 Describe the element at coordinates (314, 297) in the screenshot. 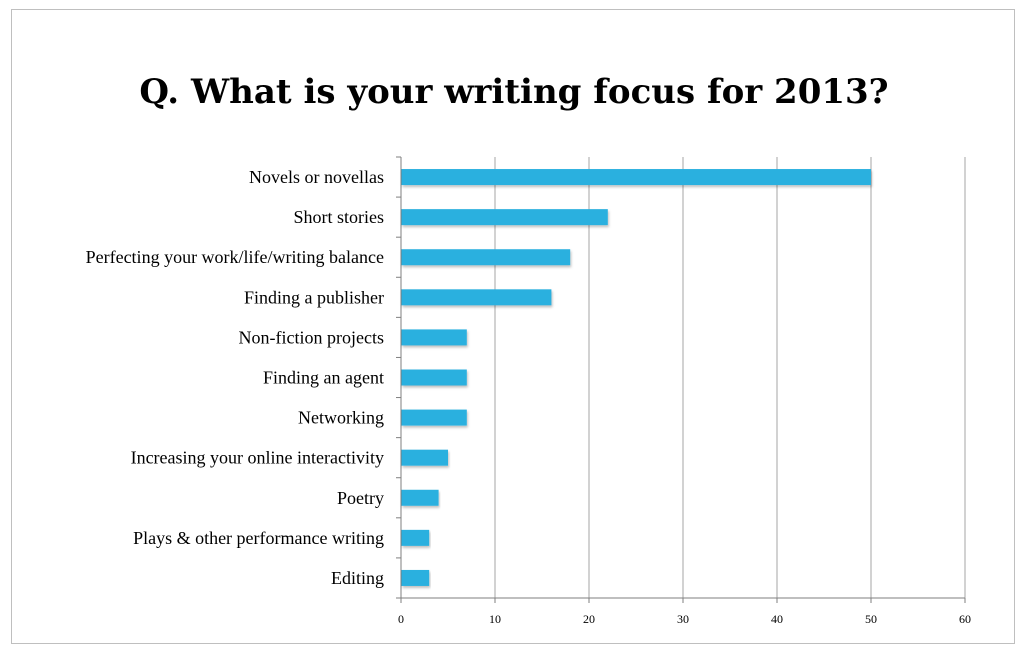

I see `category-label-3: Finding a publisher` at that location.